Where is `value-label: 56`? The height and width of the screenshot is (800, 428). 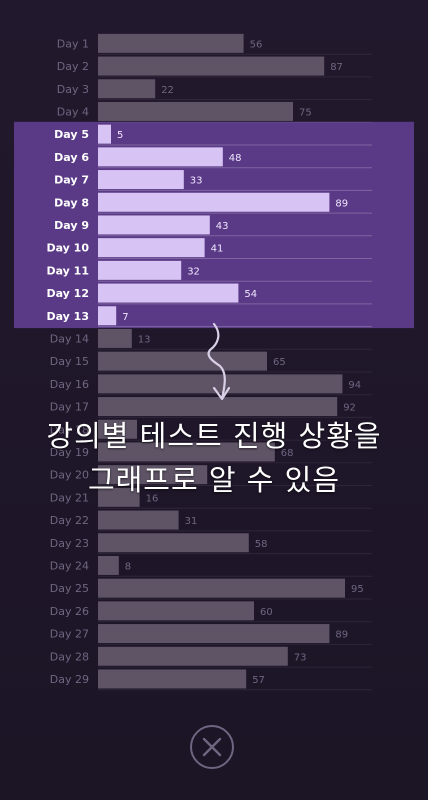
value-label: 56 is located at coordinates (256, 44).